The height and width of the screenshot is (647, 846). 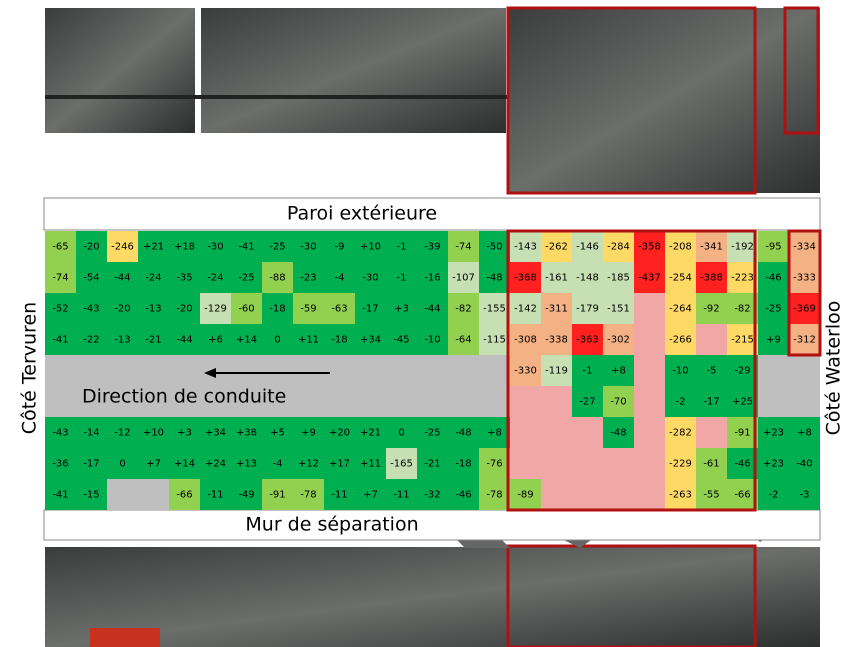 What do you see at coordinates (680, 495) in the screenshot?
I see `cell-value: -263` at bounding box center [680, 495].